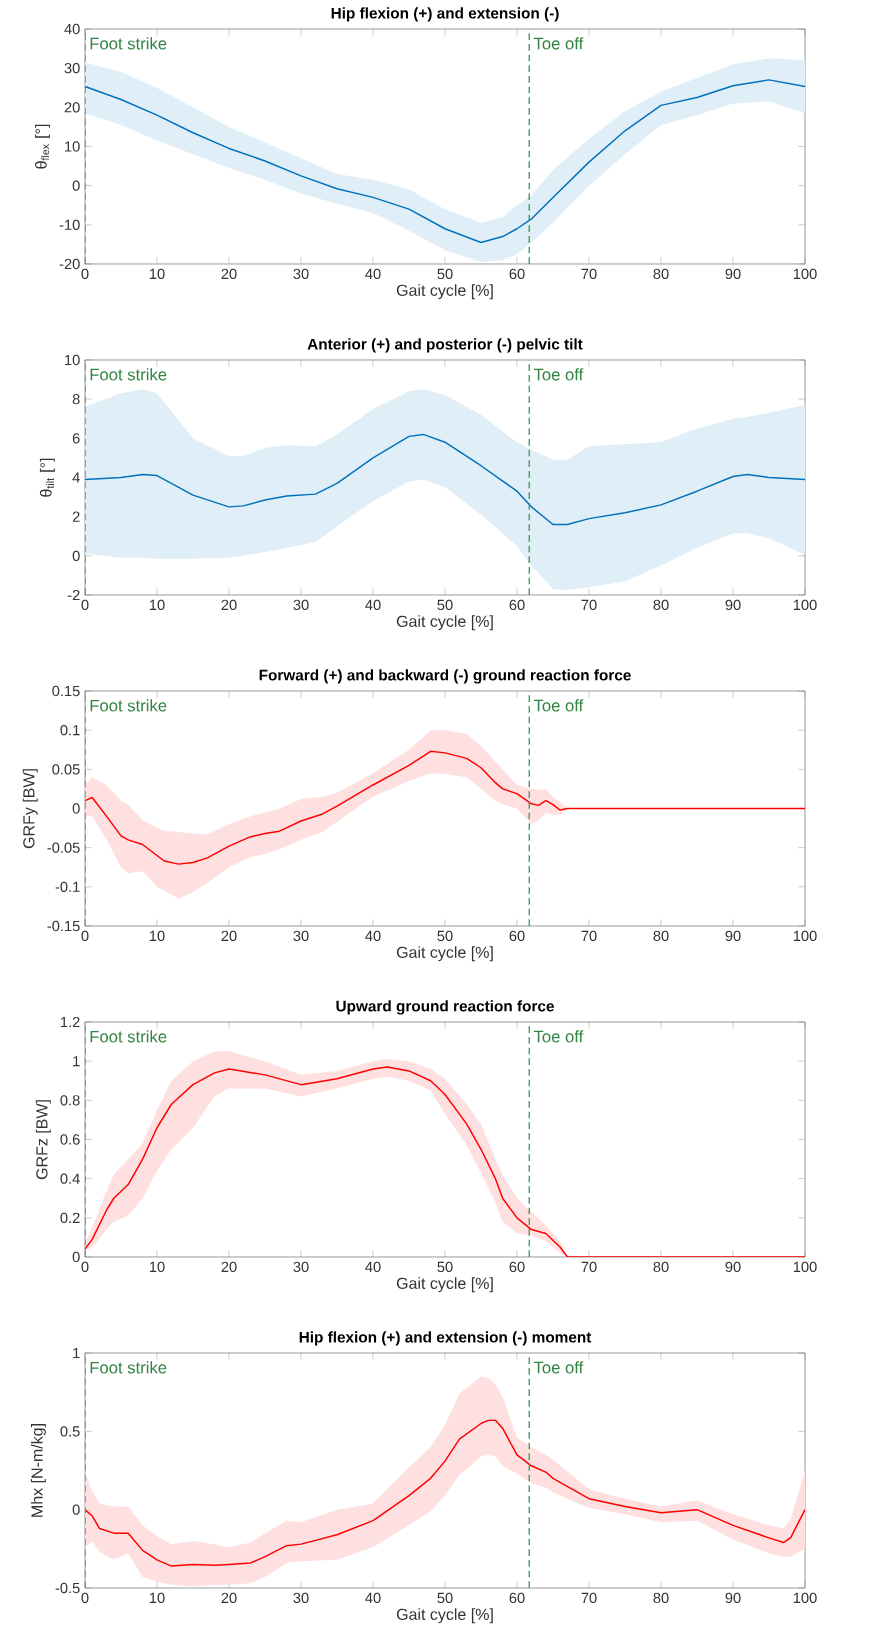 The height and width of the screenshot is (1635, 875). I want to click on y-tick-label: 6, so click(76, 438).